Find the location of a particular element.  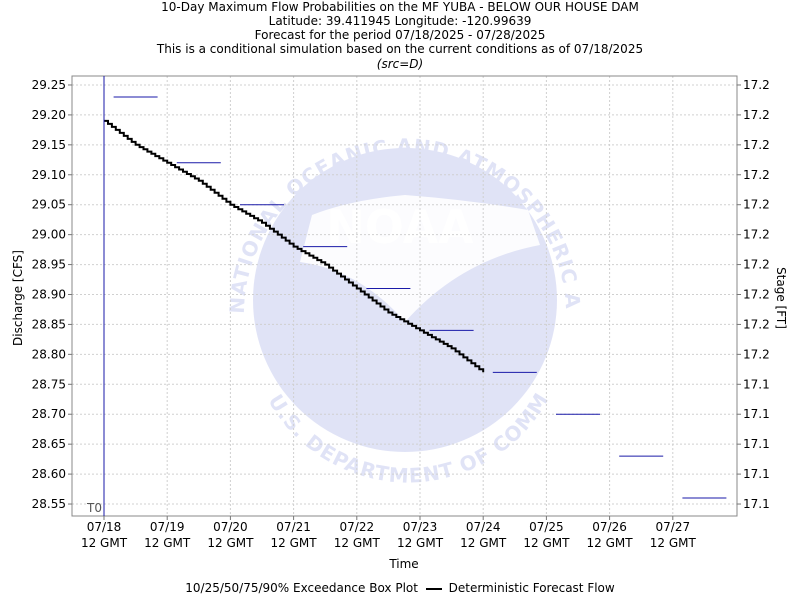

x-tick-date: 07/20 is located at coordinates (230, 527).